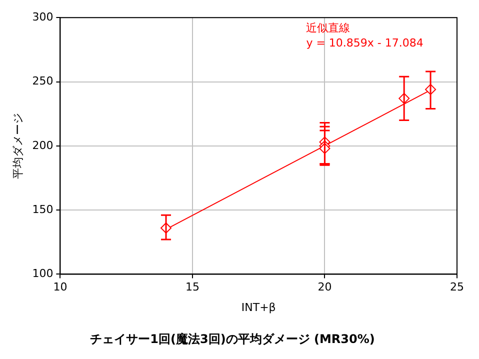  What do you see at coordinates (60, 287) in the screenshot?
I see `x-tick-label: 10` at bounding box center [60, 287].